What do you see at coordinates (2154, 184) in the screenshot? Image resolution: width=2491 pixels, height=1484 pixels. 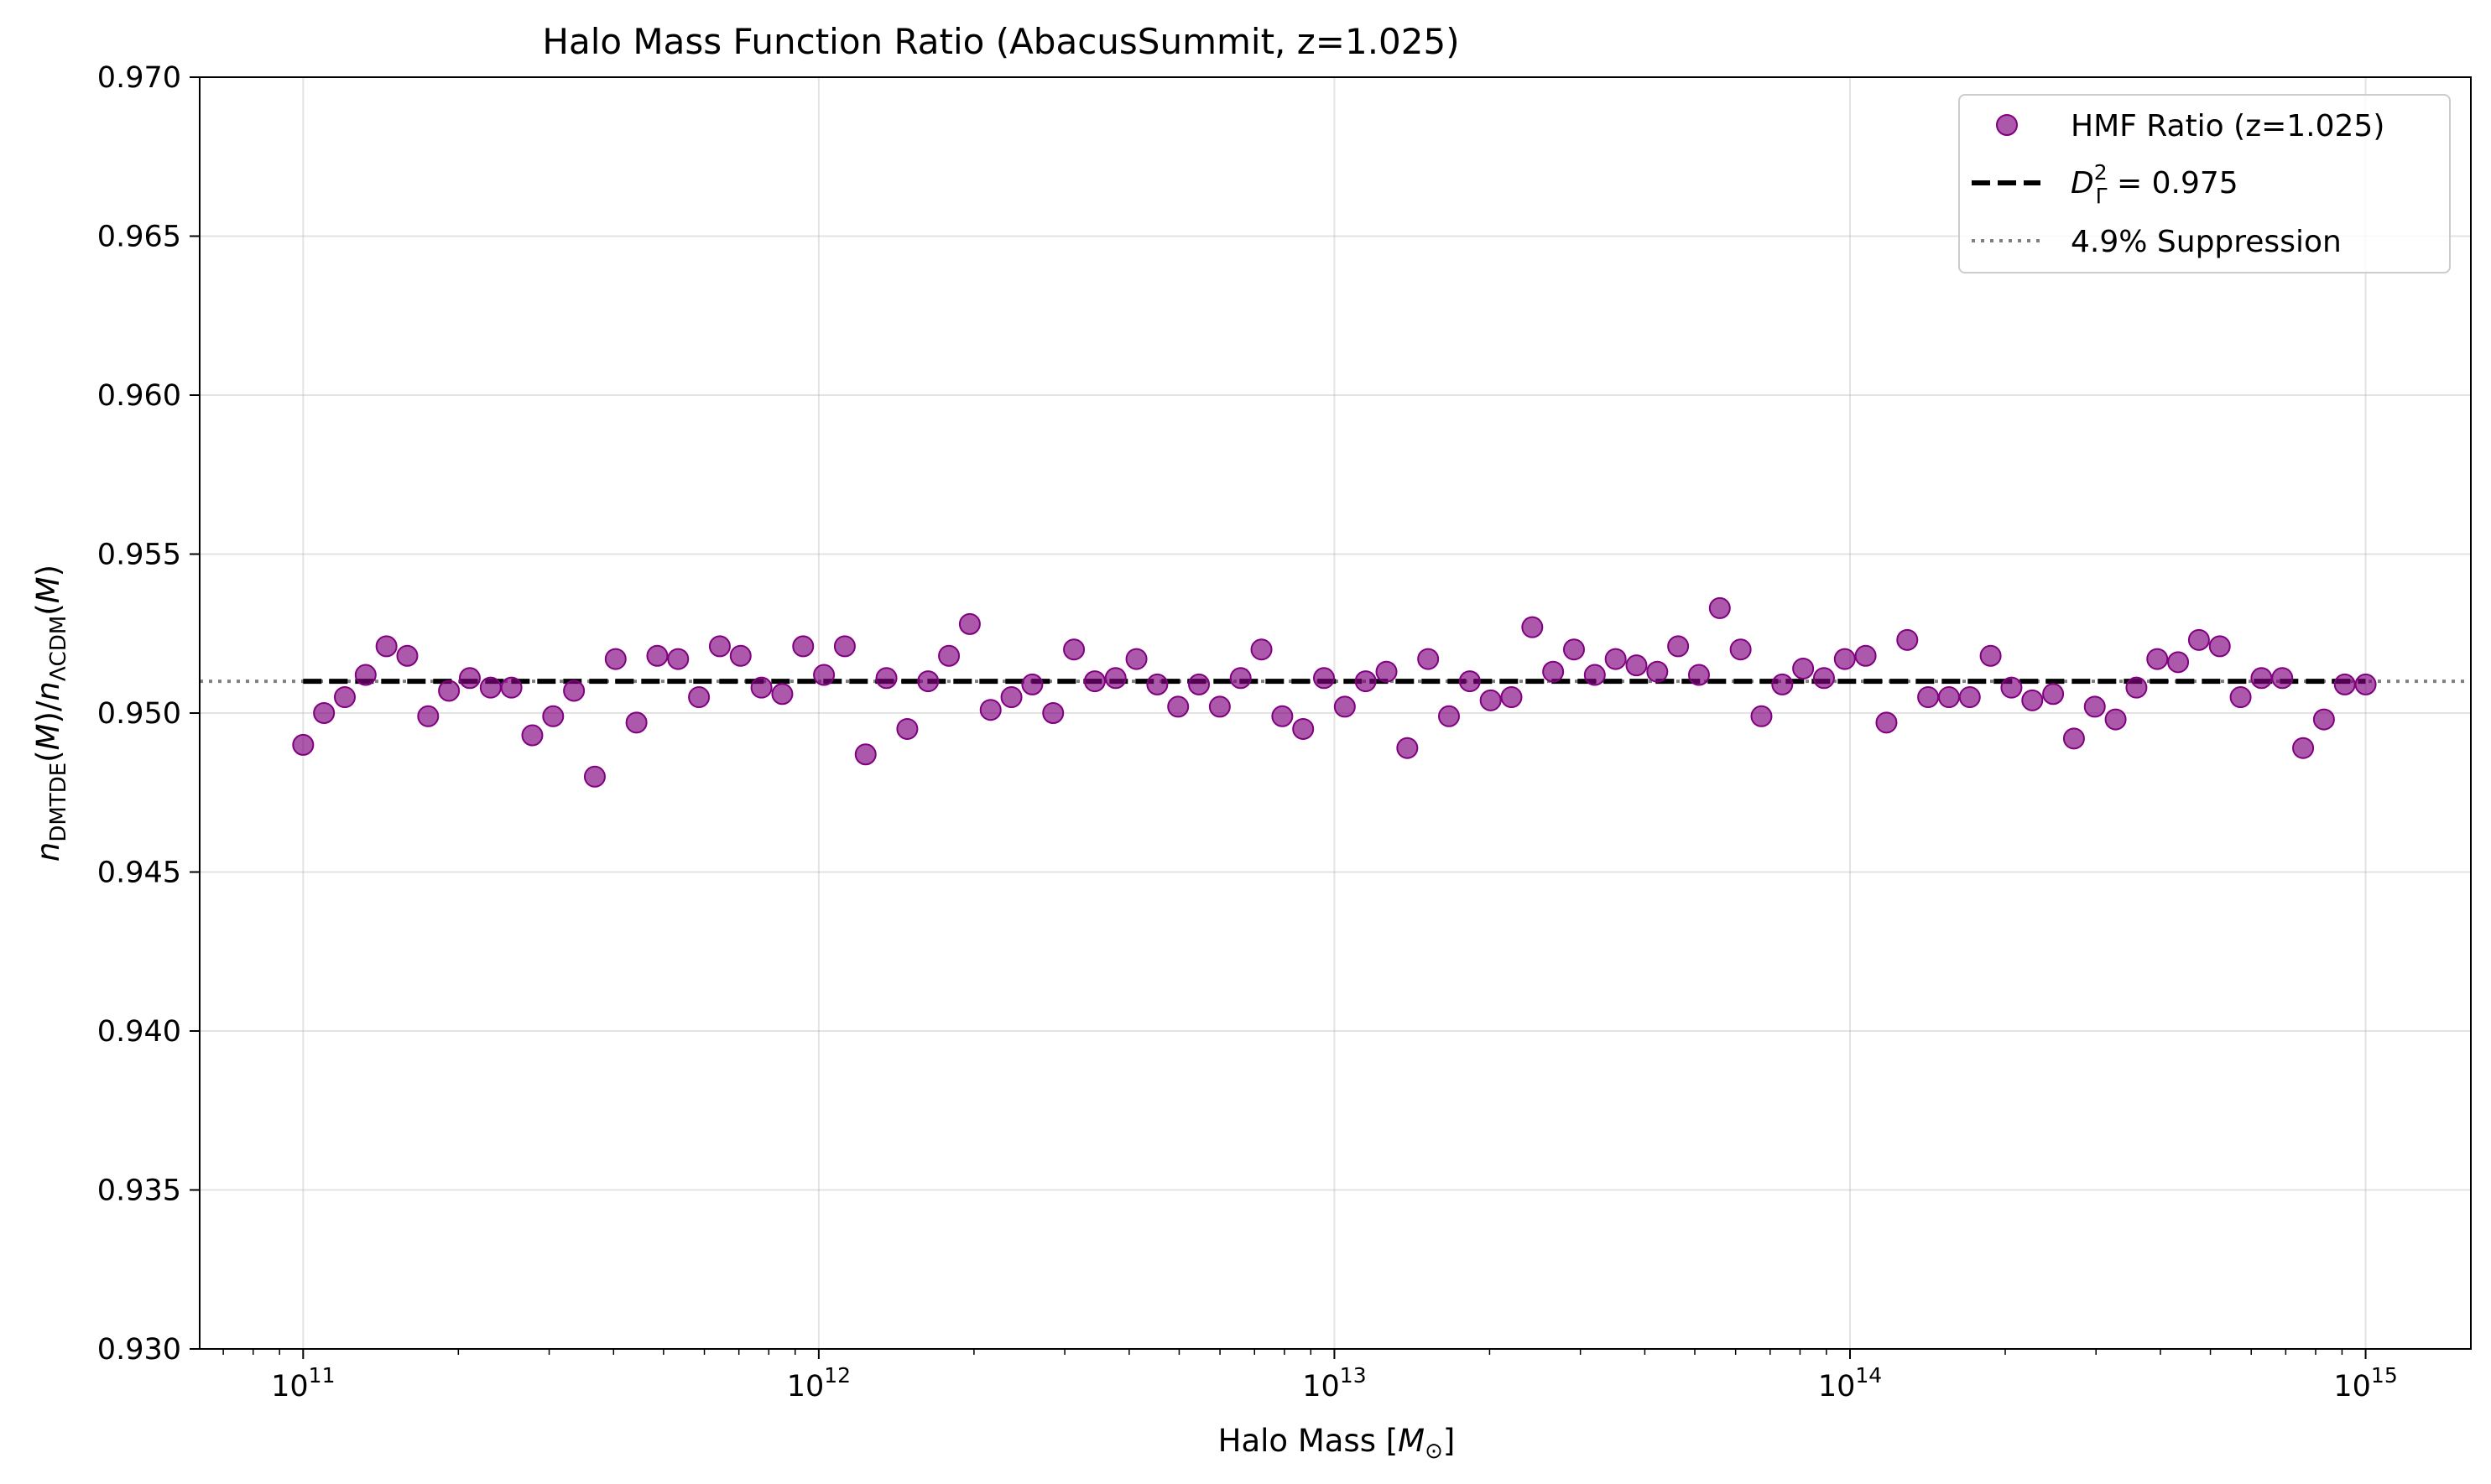 I see `legend-label-dashed: D2 Γ = 0.975` at bounding box center [2154, 184].